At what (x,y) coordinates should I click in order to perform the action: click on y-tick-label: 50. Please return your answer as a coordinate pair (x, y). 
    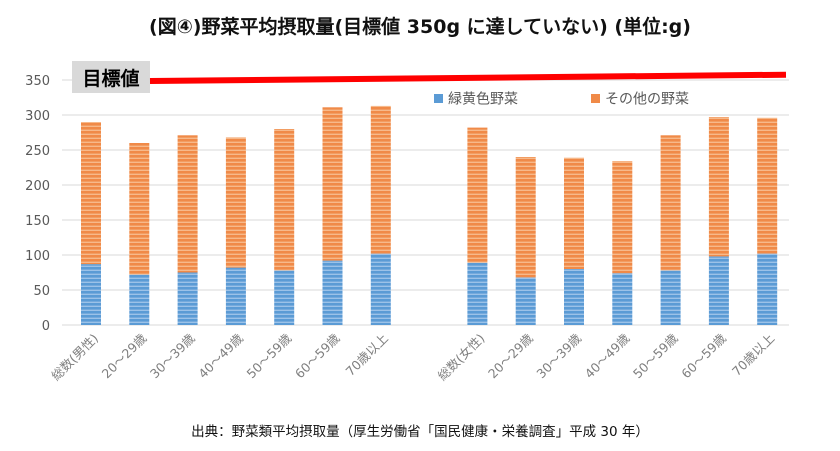
    Looking at the image, I should click on (41, 291).